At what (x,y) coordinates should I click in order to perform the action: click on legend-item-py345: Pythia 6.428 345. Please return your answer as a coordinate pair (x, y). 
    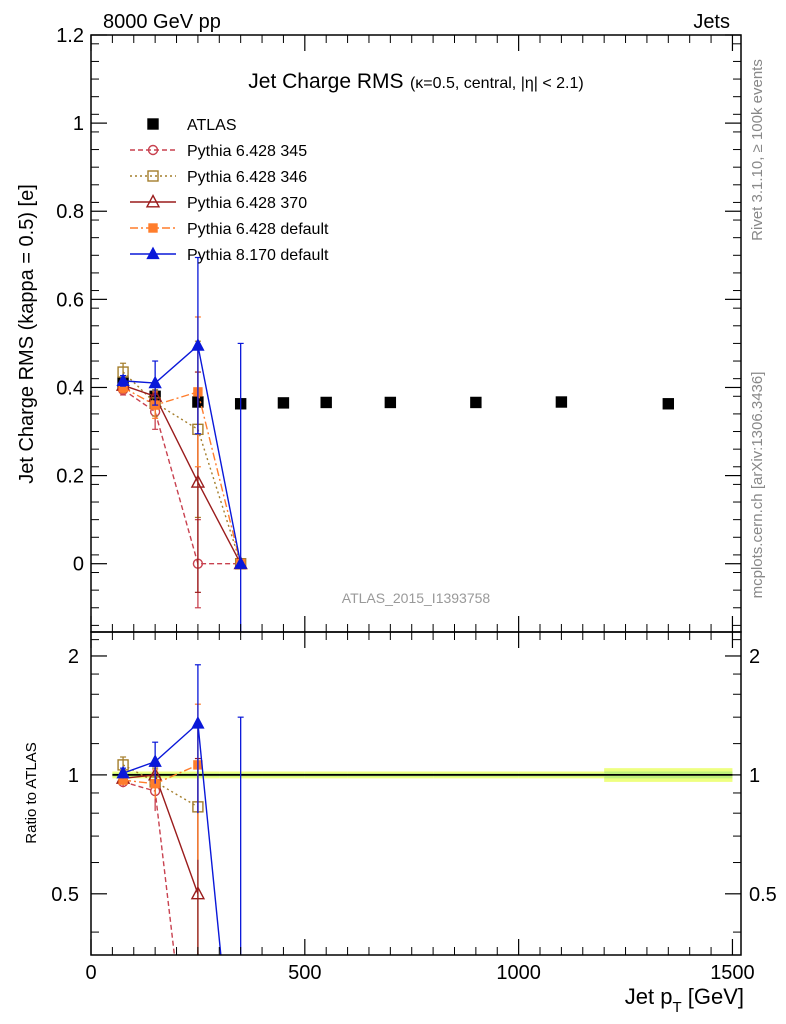
    Looking at the image, I should click on (218, 151).